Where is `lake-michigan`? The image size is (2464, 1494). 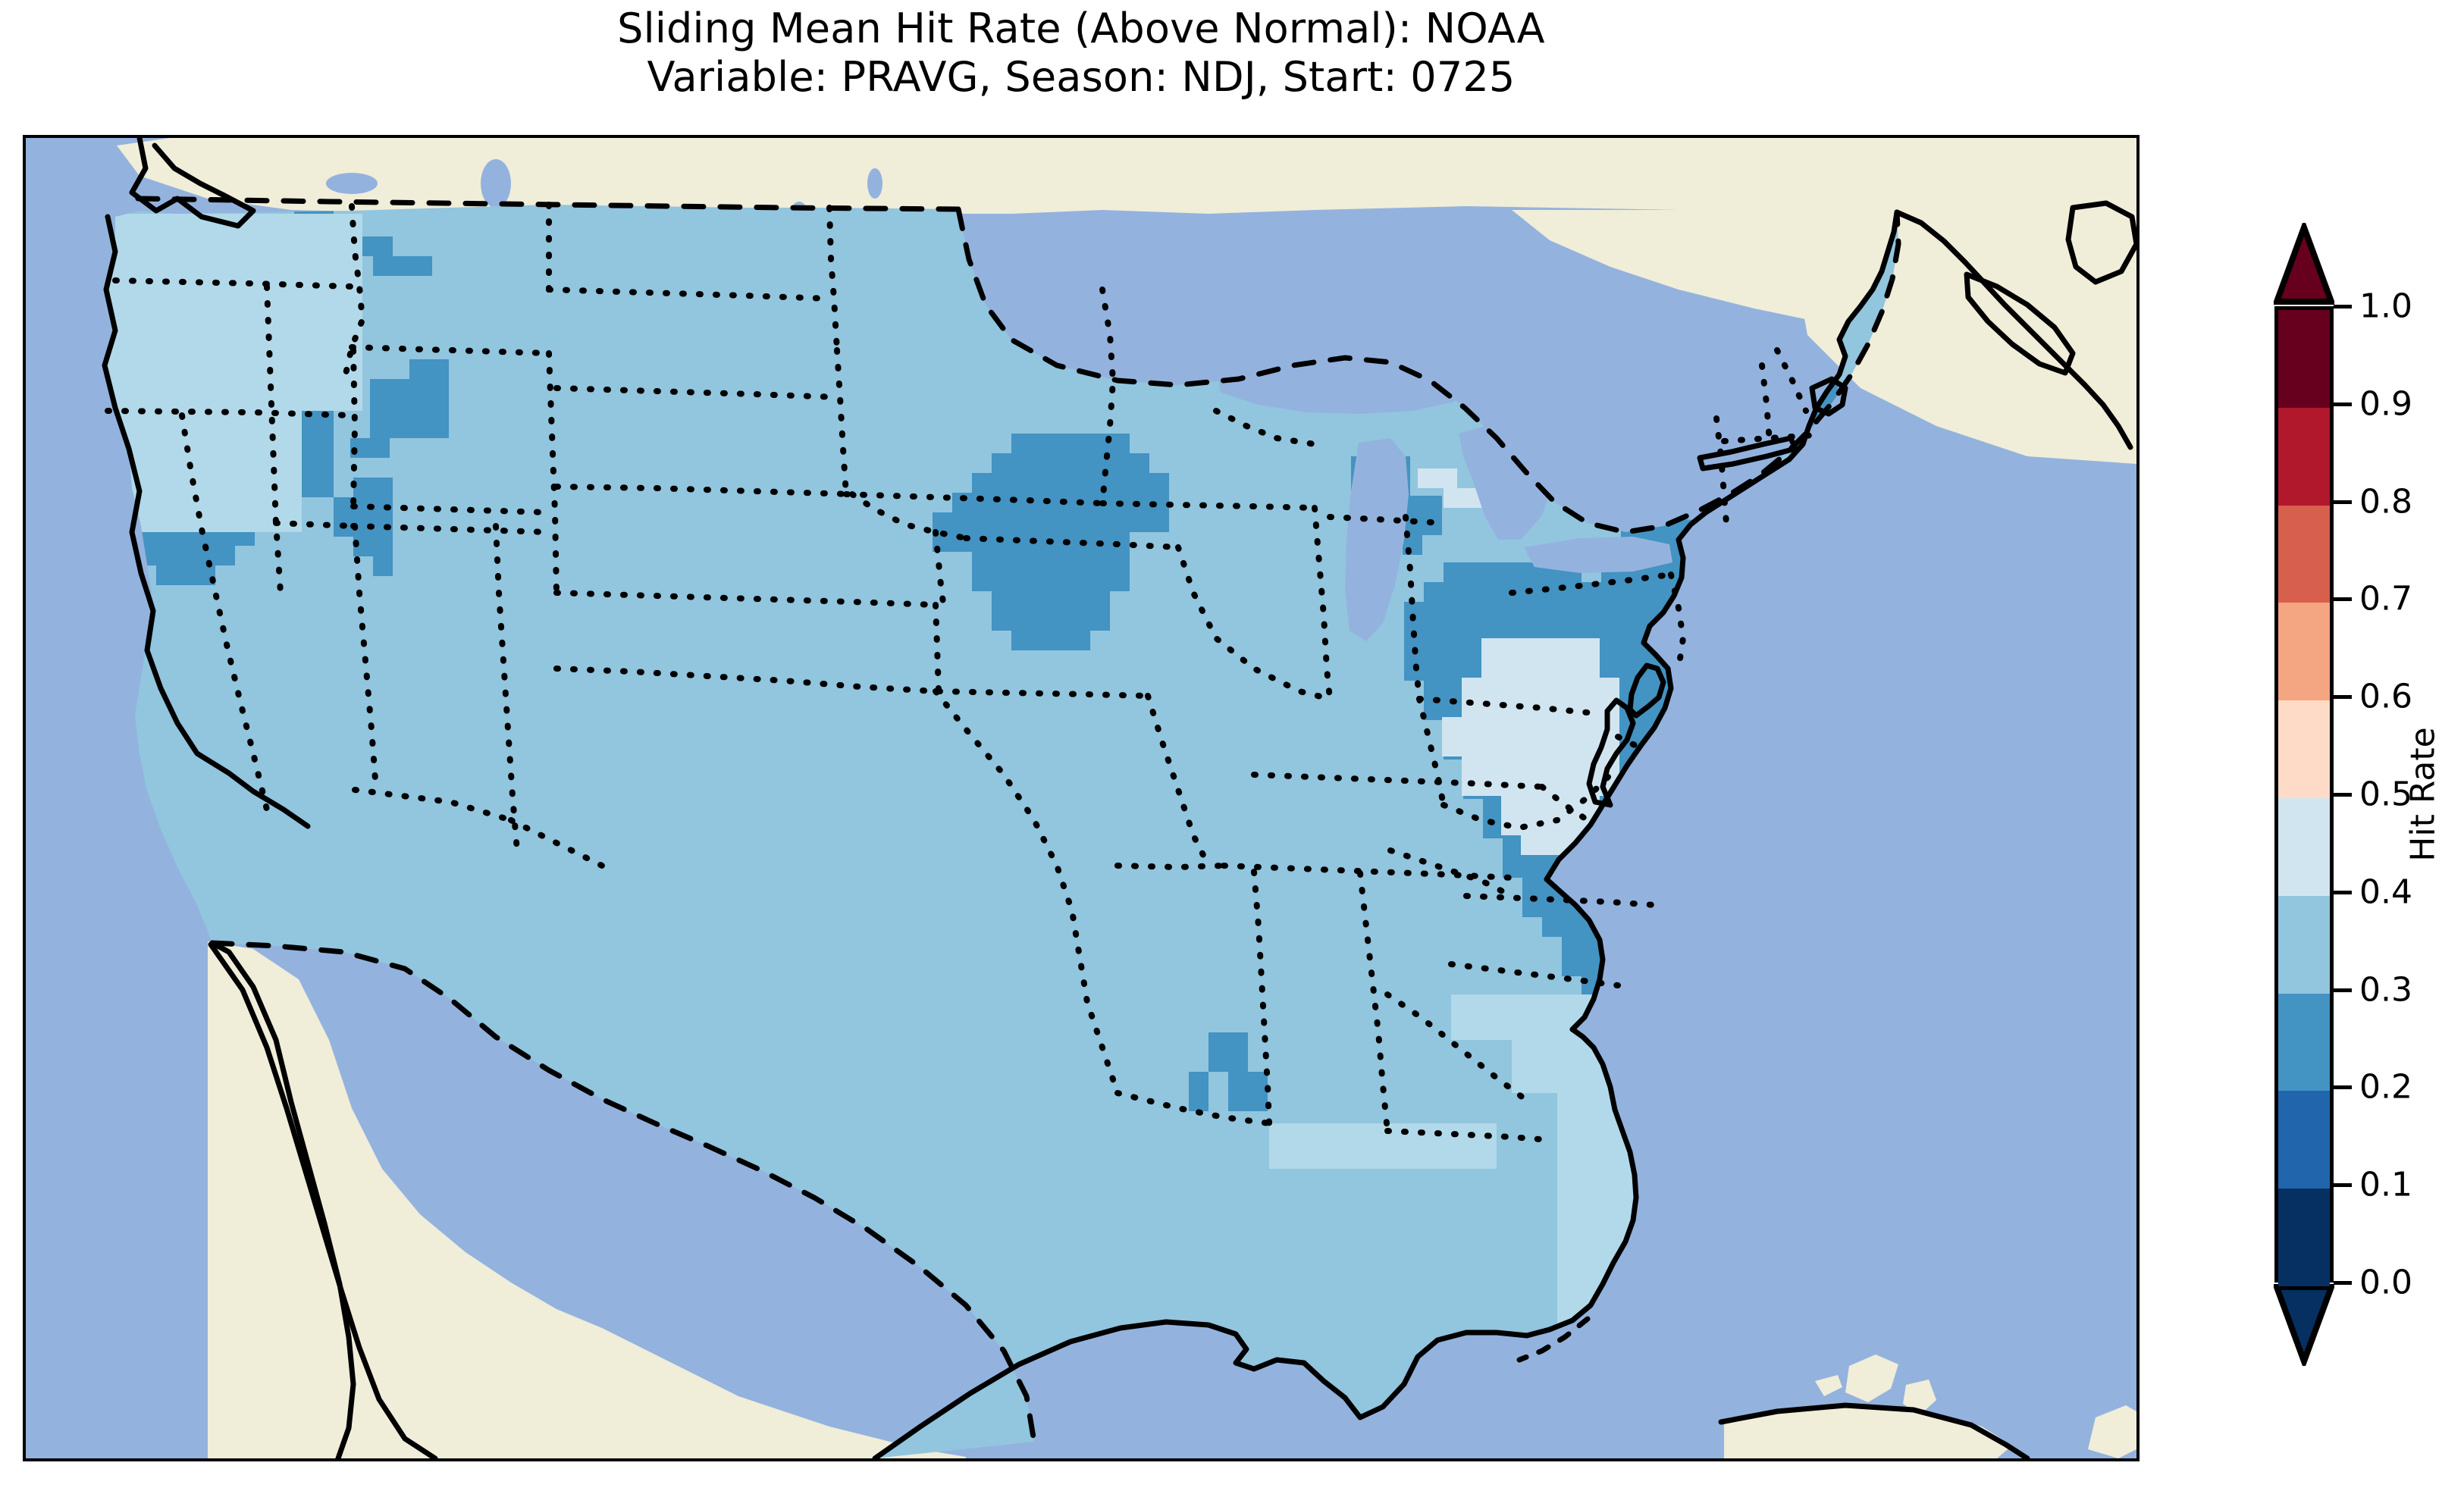
lake-michigan is located at coordinates (1377, 539).